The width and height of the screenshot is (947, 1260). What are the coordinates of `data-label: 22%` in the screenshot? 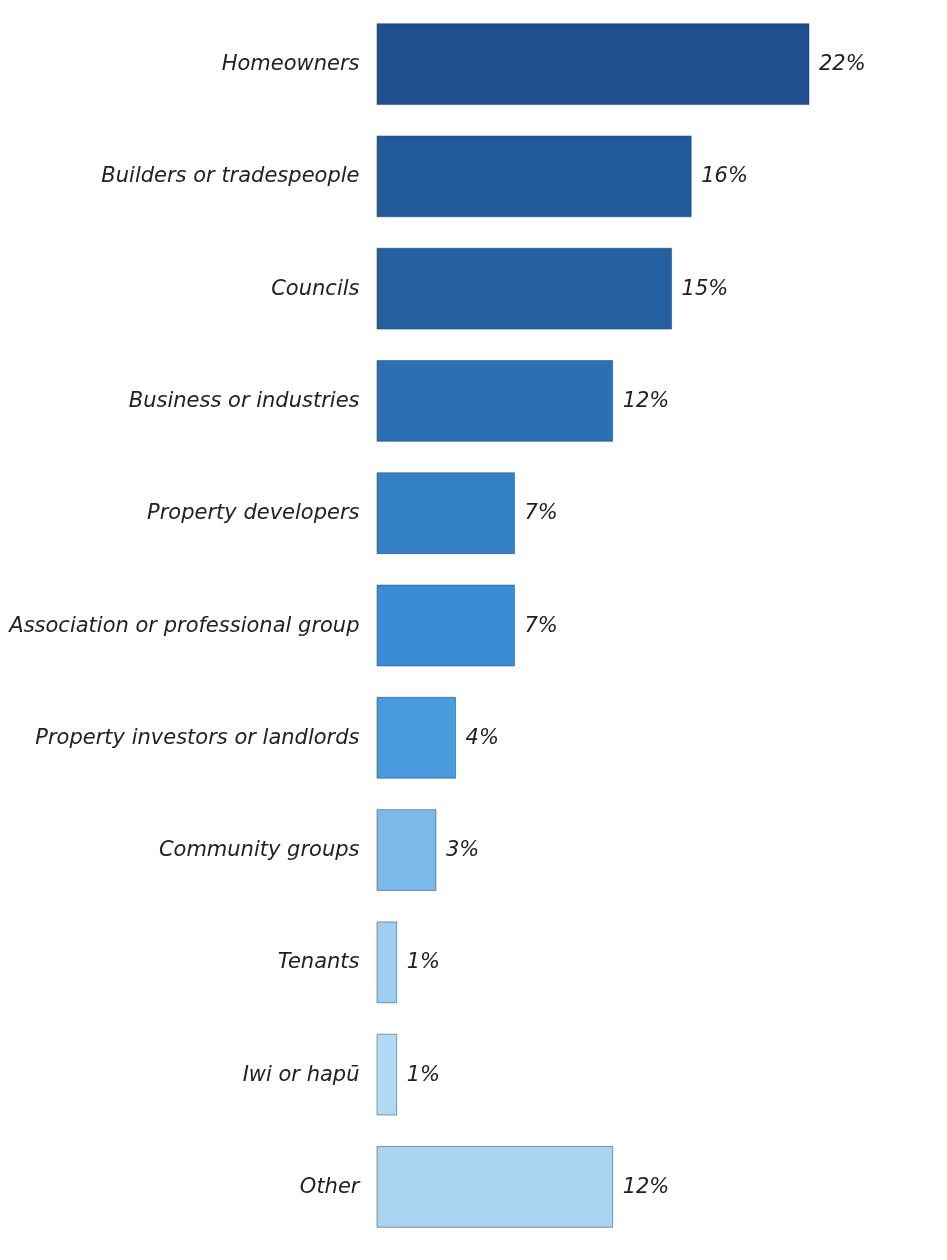 It's located at (842, 63).